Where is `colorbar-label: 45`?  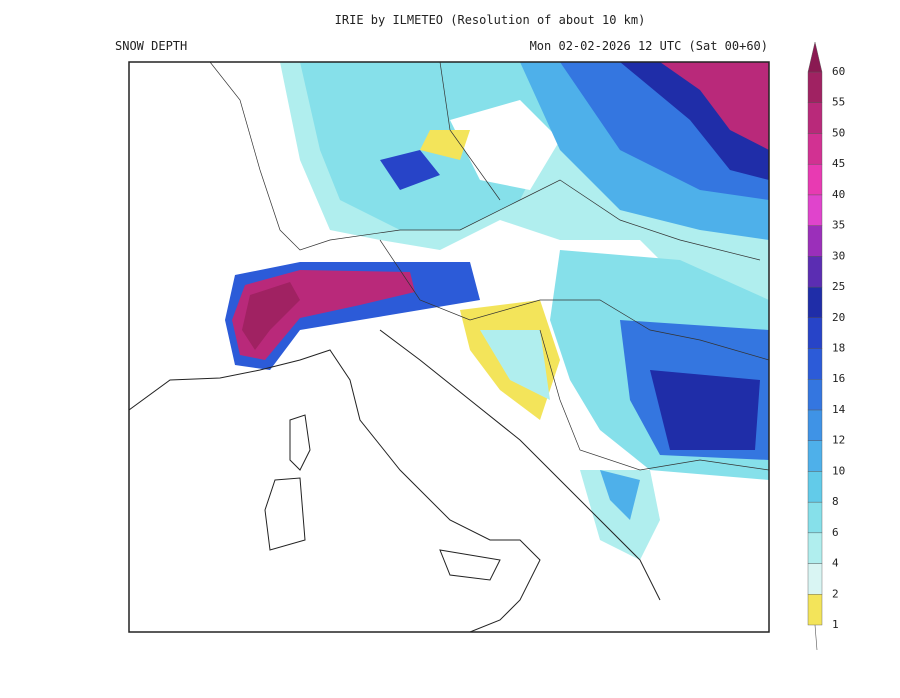 colorbar-label: 45 is located at coordinates (838, 163).